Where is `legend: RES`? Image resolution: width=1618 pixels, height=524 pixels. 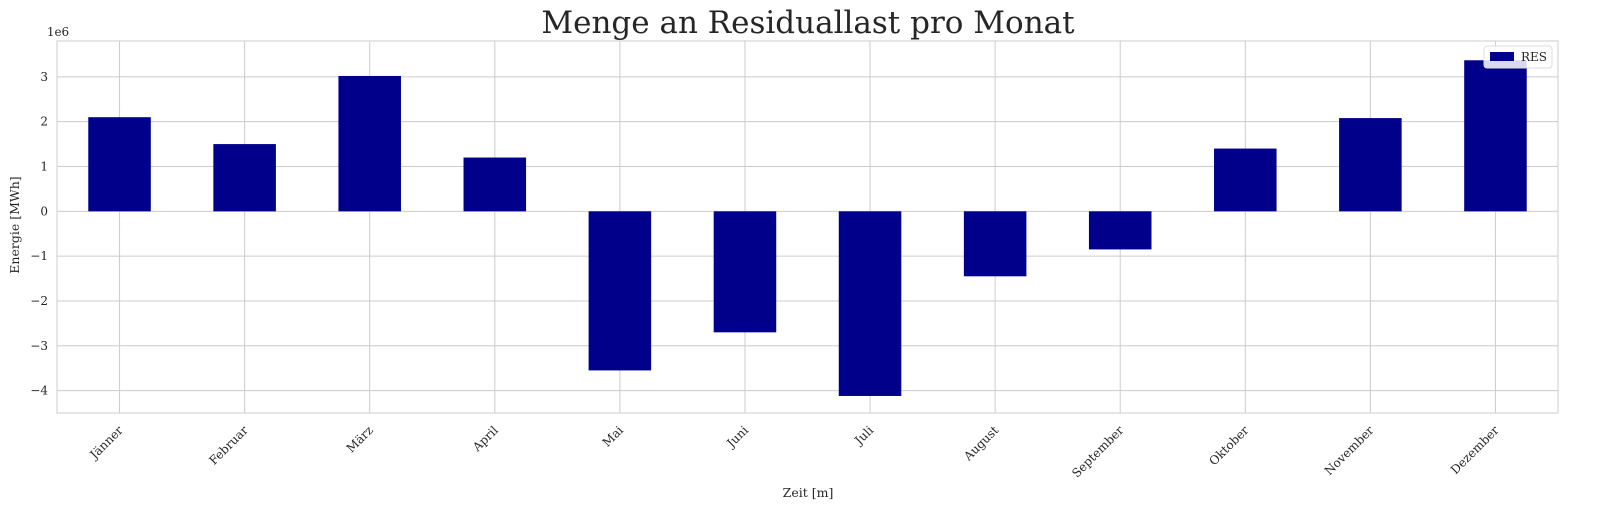 legend: RES is located at coordinates (1518, 57).